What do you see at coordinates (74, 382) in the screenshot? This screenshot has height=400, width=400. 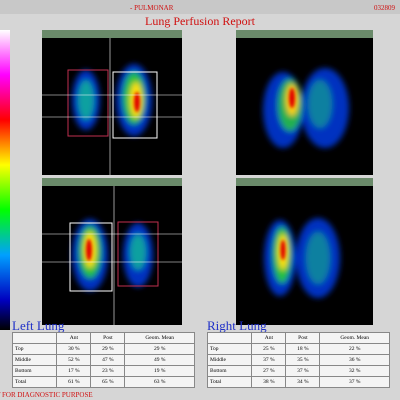 I see `value-cell: 61 %` at bounding box center [74, 382].